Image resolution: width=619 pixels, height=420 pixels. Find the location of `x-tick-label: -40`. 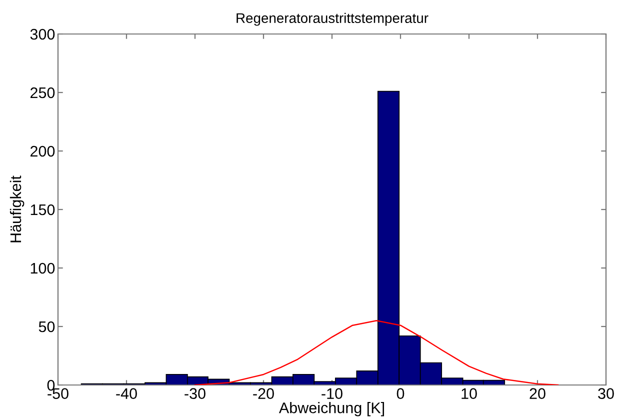

x-tick-label: -40 is located at coordinates (126, 393).